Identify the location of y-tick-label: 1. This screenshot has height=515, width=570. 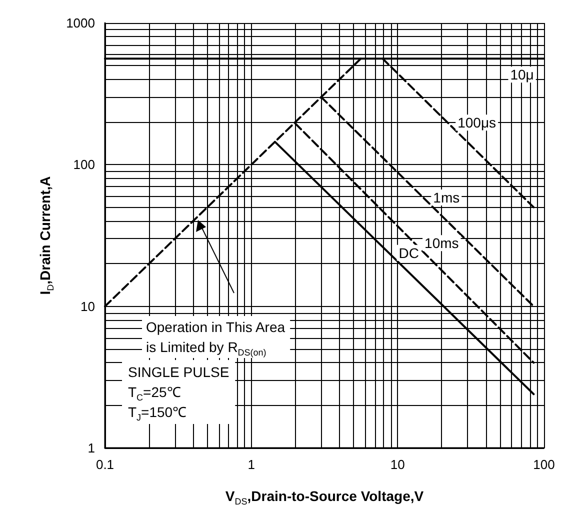
(91, 448).